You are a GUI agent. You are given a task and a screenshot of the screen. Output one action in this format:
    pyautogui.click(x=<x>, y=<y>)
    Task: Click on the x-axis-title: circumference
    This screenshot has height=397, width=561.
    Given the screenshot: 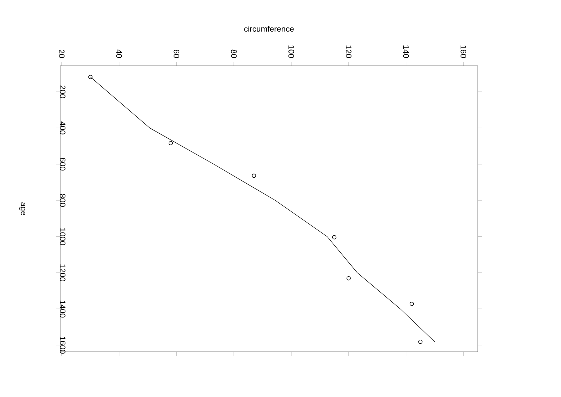 What is the action you would take?
    pyautogui.click(x=269, y=29)
    